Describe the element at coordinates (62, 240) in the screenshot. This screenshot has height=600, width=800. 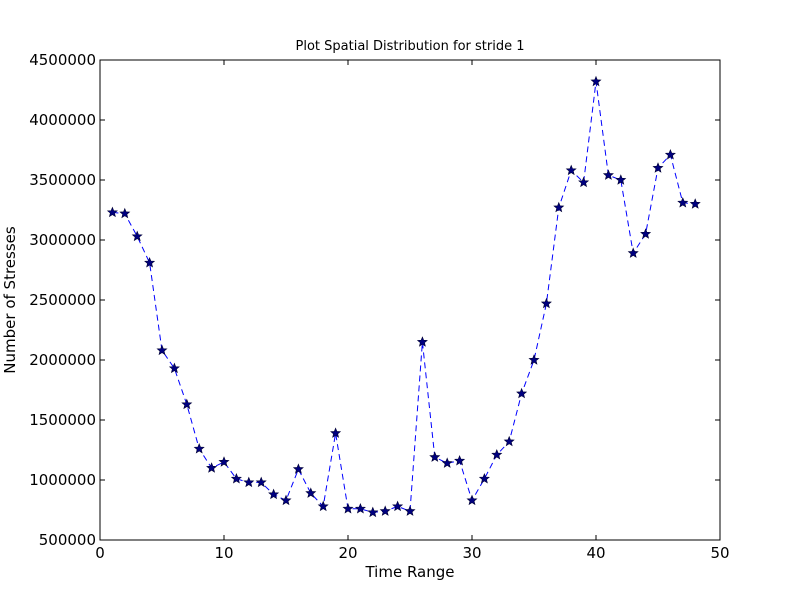
I see `y-tick-label: 3000000` at that location.